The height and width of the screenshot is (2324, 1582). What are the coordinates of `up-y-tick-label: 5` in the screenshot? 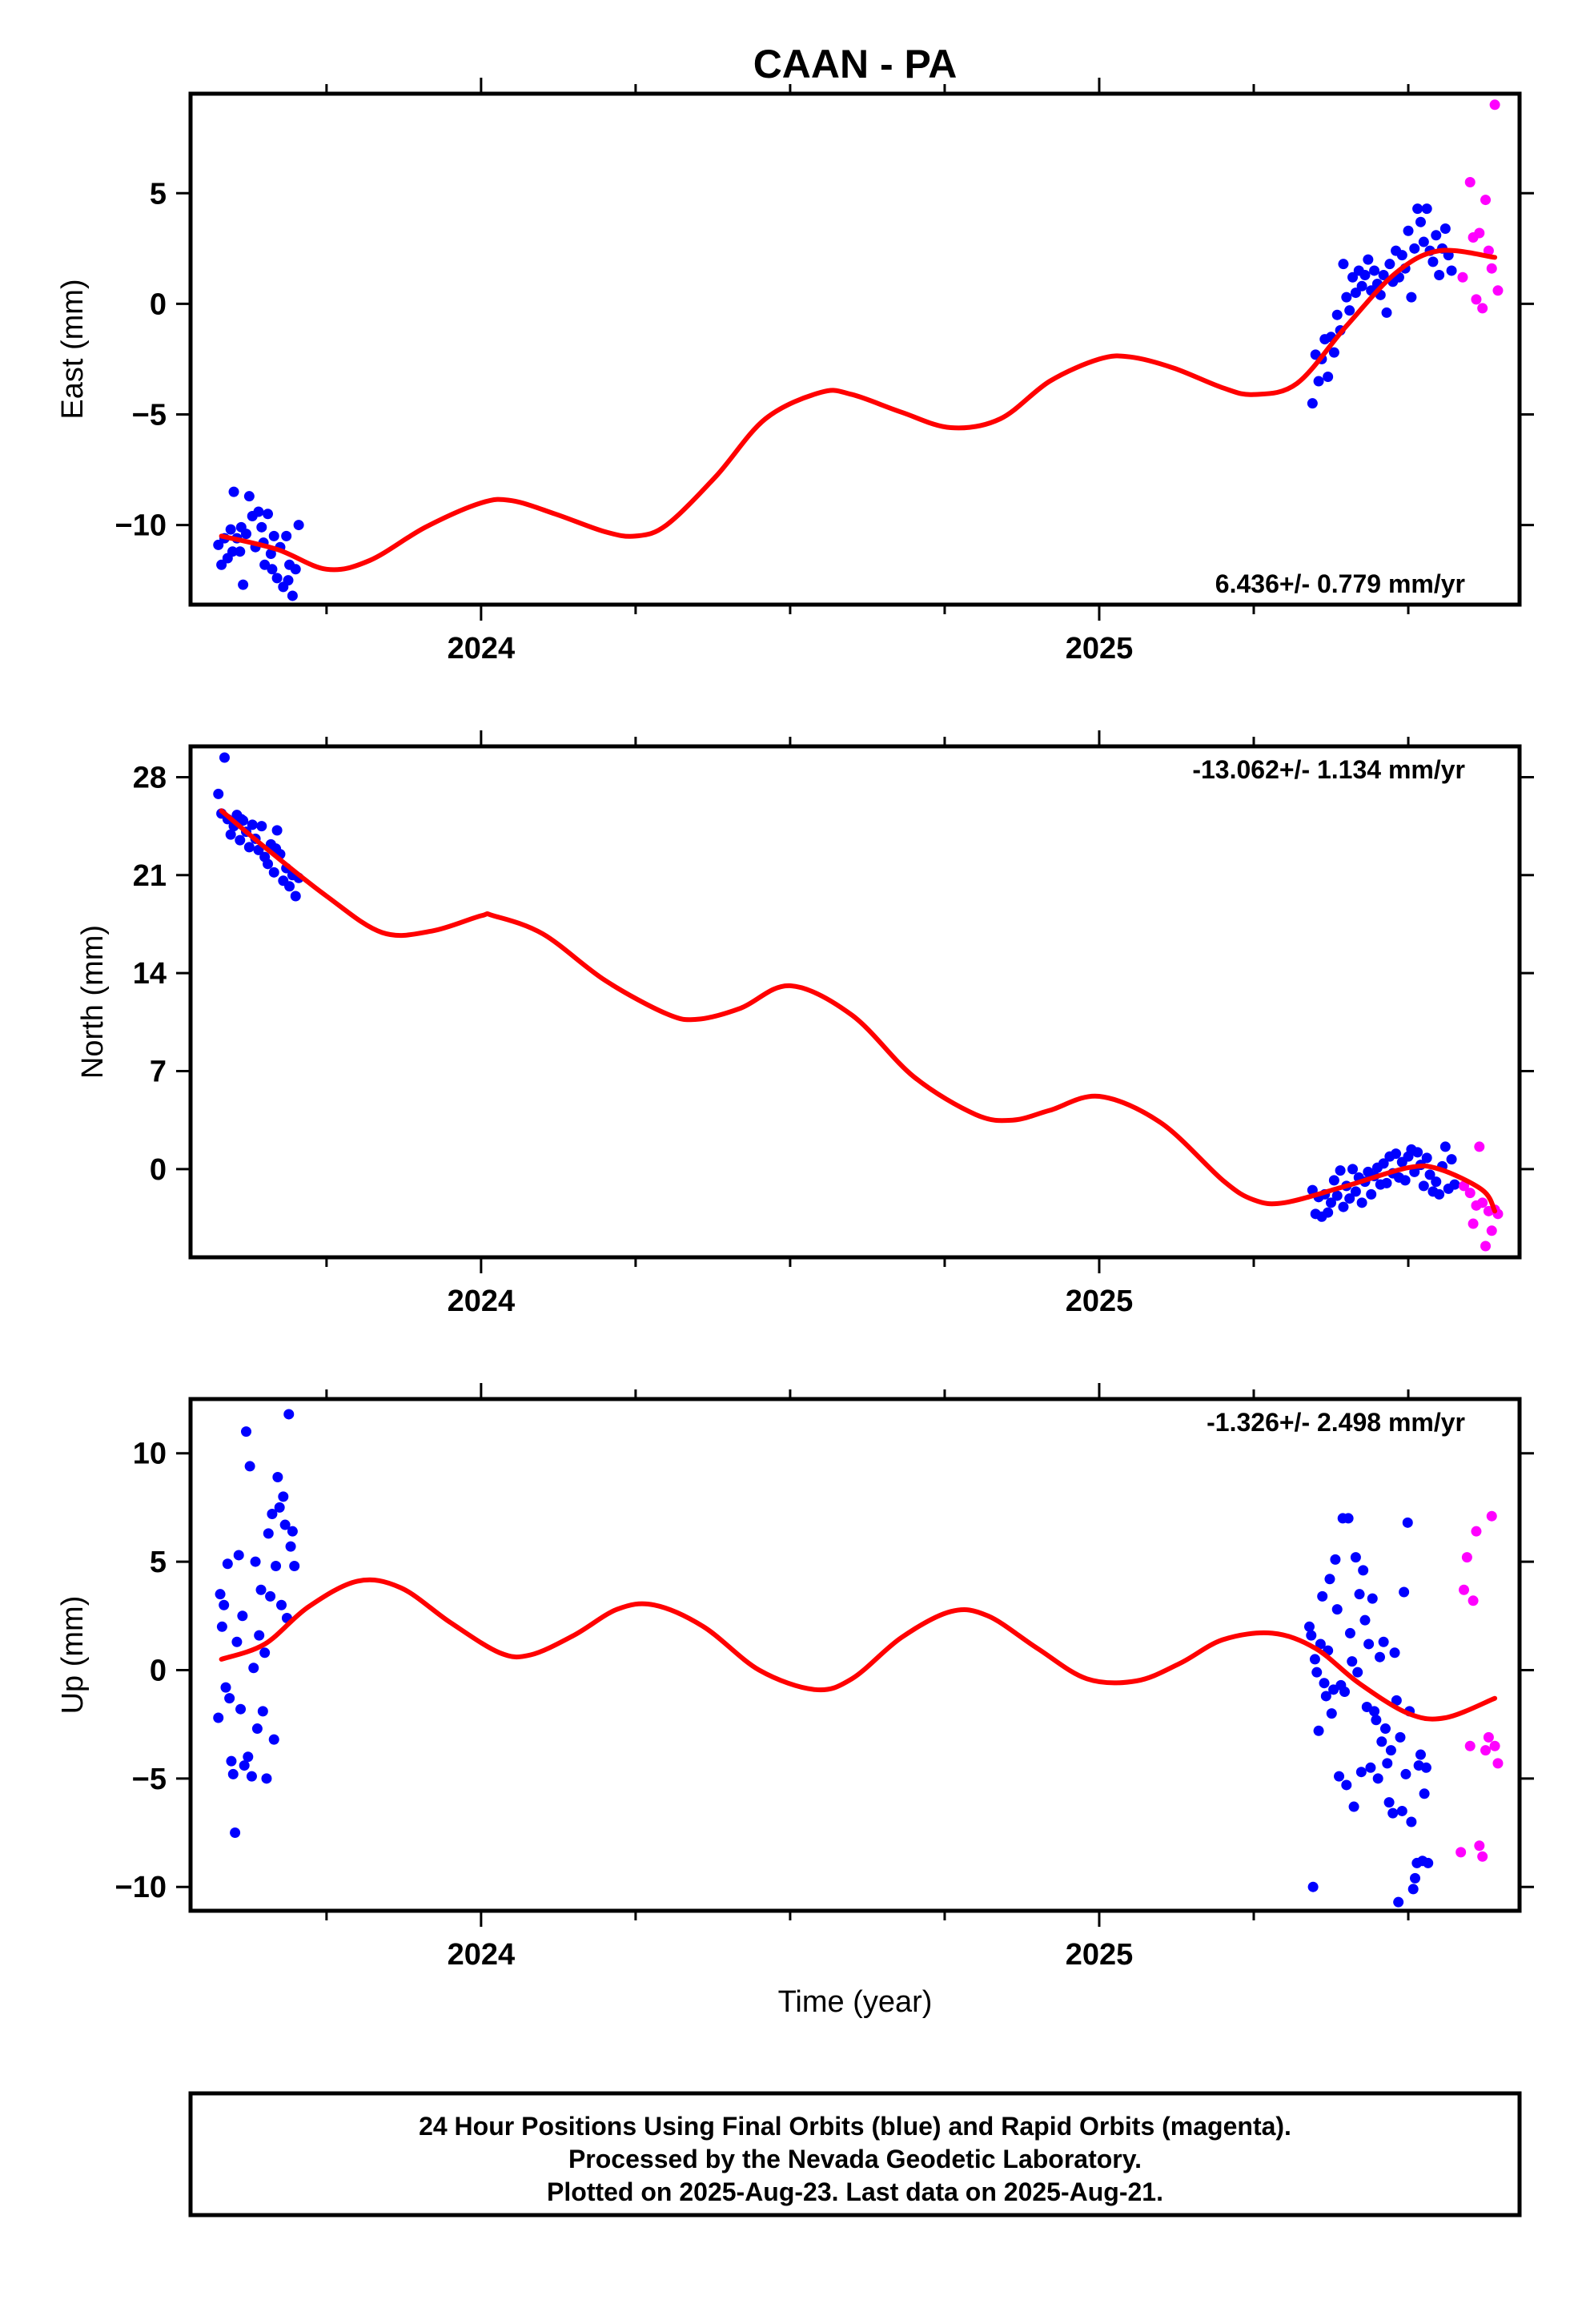 It's located at (158, 1562).